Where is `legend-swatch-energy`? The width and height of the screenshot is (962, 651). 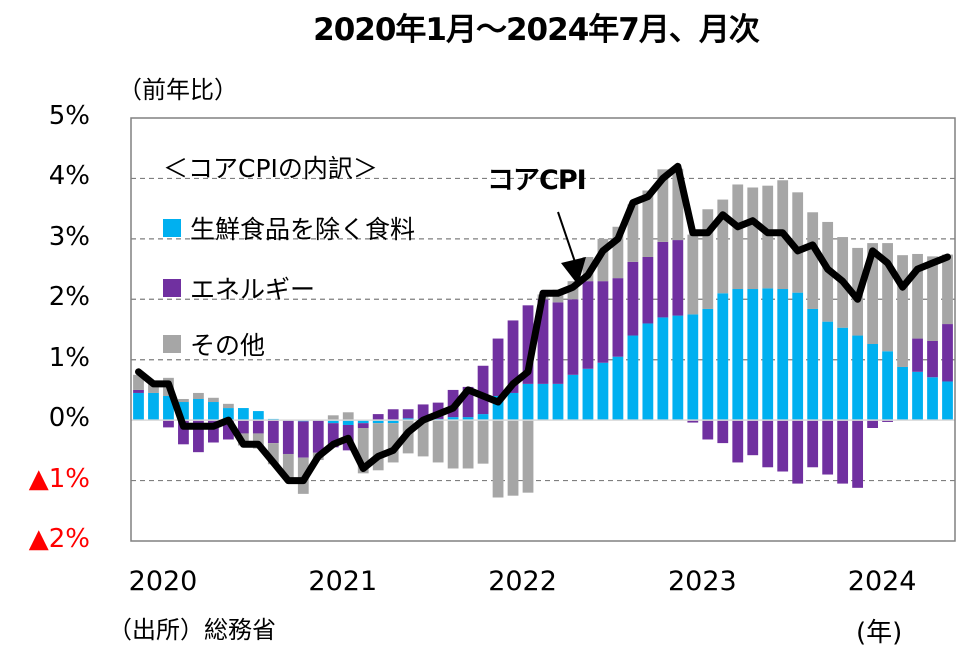
legend-swatch-energy is located at coordinates (172, 288).